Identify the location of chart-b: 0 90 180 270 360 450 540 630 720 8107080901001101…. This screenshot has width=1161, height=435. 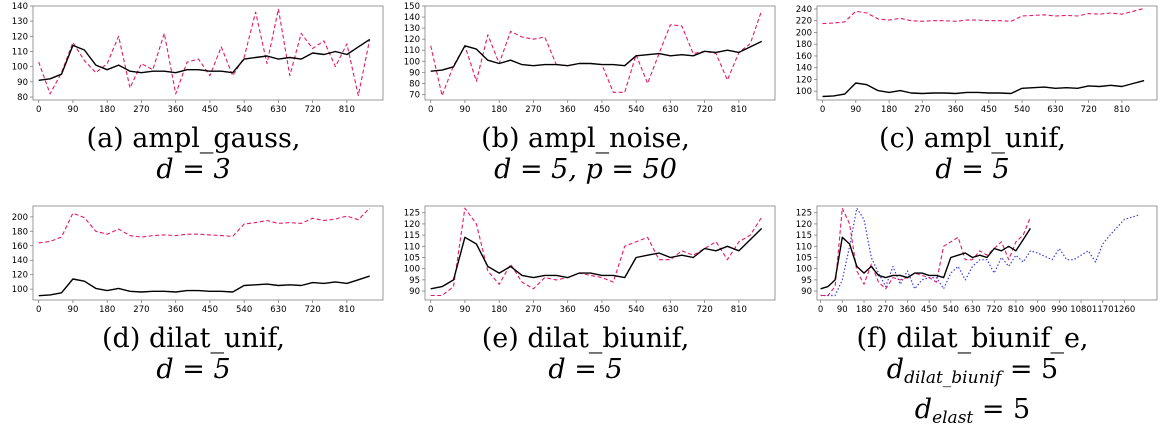
(590, 58).